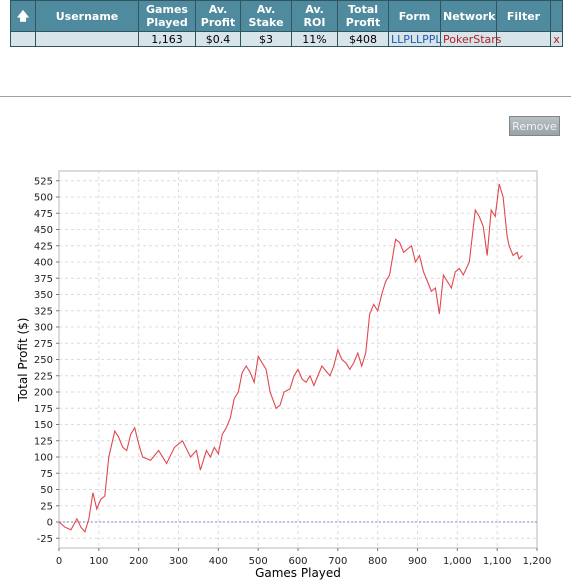 Image resolution: width=571 pixels, height=586 pixels. What do you see at coordinates (87, 16) in the screenshot?
I see `username-column-header: Username` at bounding box center [87, 16].